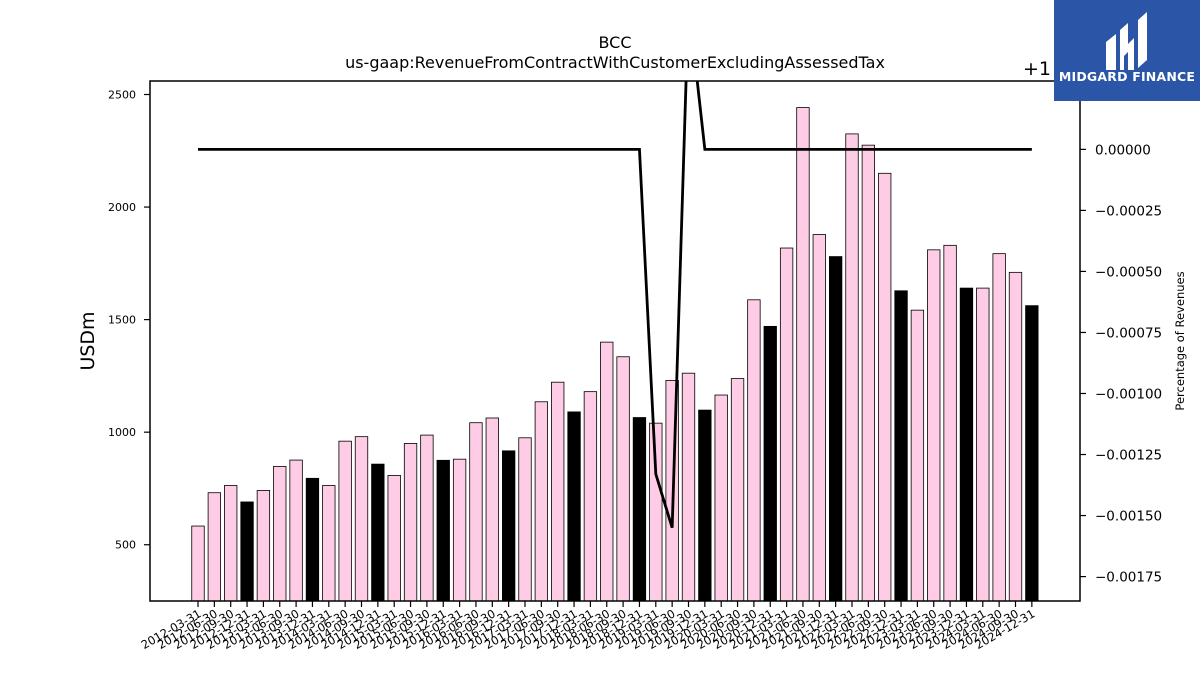  What do you see at coordinates (88, 340) in the screenshot?
I see `y-axis-label: USDm` at bounding box center [88, 340].